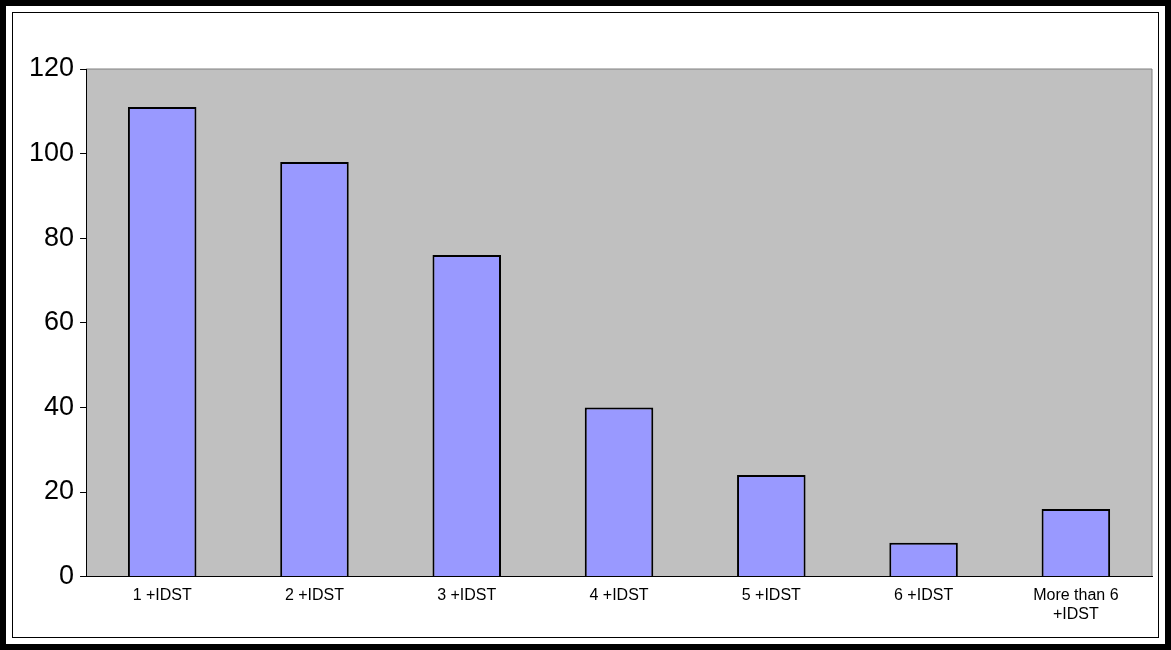  Describe the element at coordinates (59, 405) in the screenshot. I see `y-tick-label: 40` at that location.